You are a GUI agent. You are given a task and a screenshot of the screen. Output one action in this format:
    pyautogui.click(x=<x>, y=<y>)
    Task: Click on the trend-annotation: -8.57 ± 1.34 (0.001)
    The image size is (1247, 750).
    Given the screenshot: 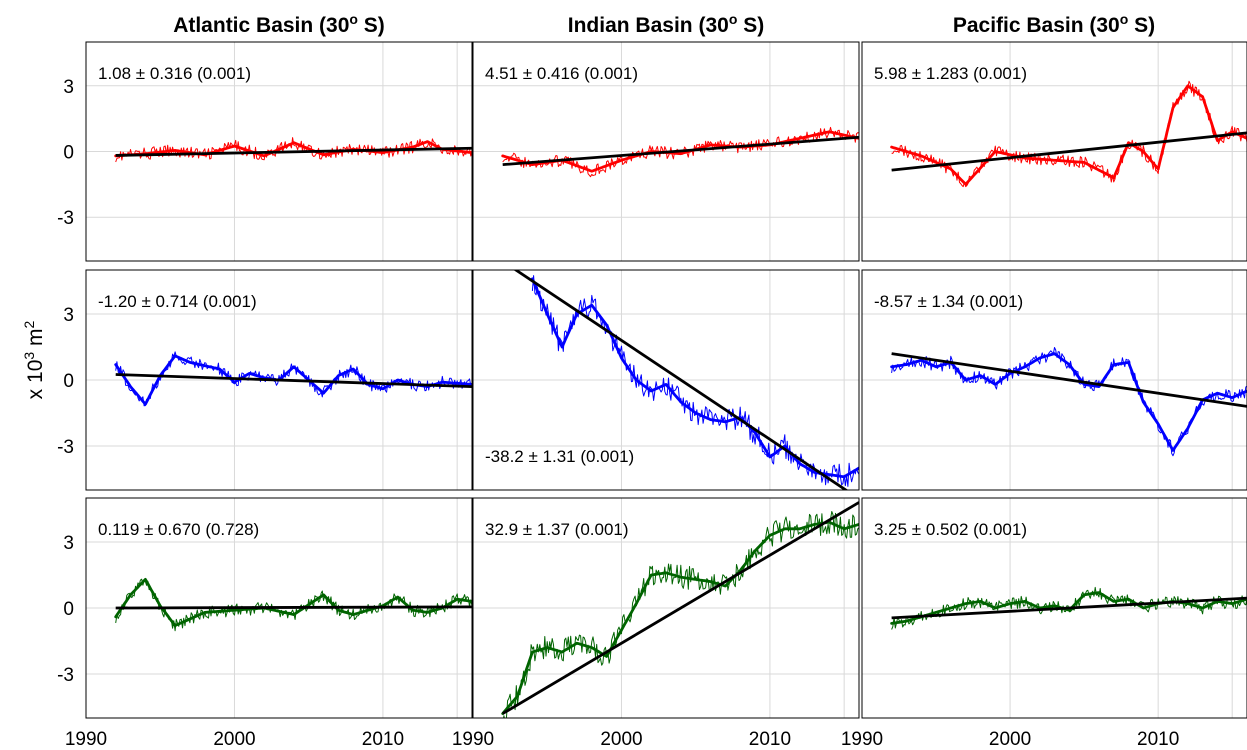 What is the action you would take?
    pyautogui.click(x=948, y=301)
    